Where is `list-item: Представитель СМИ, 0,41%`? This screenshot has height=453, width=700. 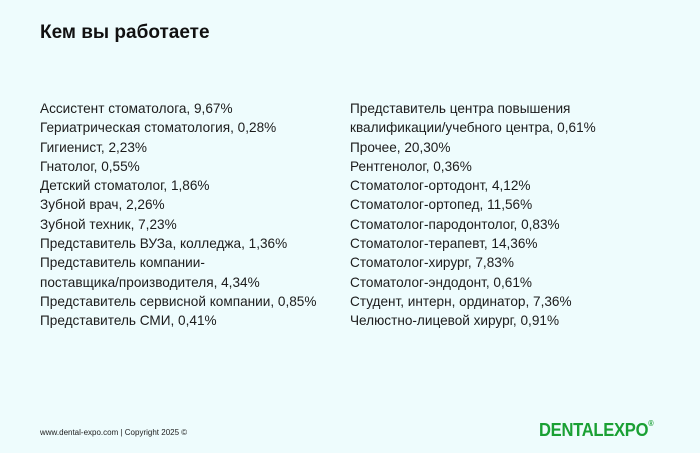
list-item: Представитель СМИ, 0,41% is located at coordinates (128, 321).